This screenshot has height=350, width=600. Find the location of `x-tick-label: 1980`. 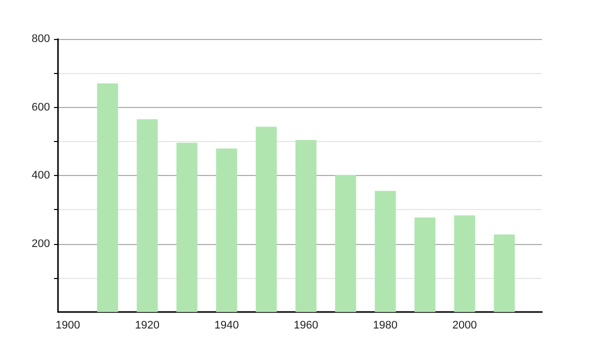

x-tick-label: 1980 is located at coordinates (385, 326).